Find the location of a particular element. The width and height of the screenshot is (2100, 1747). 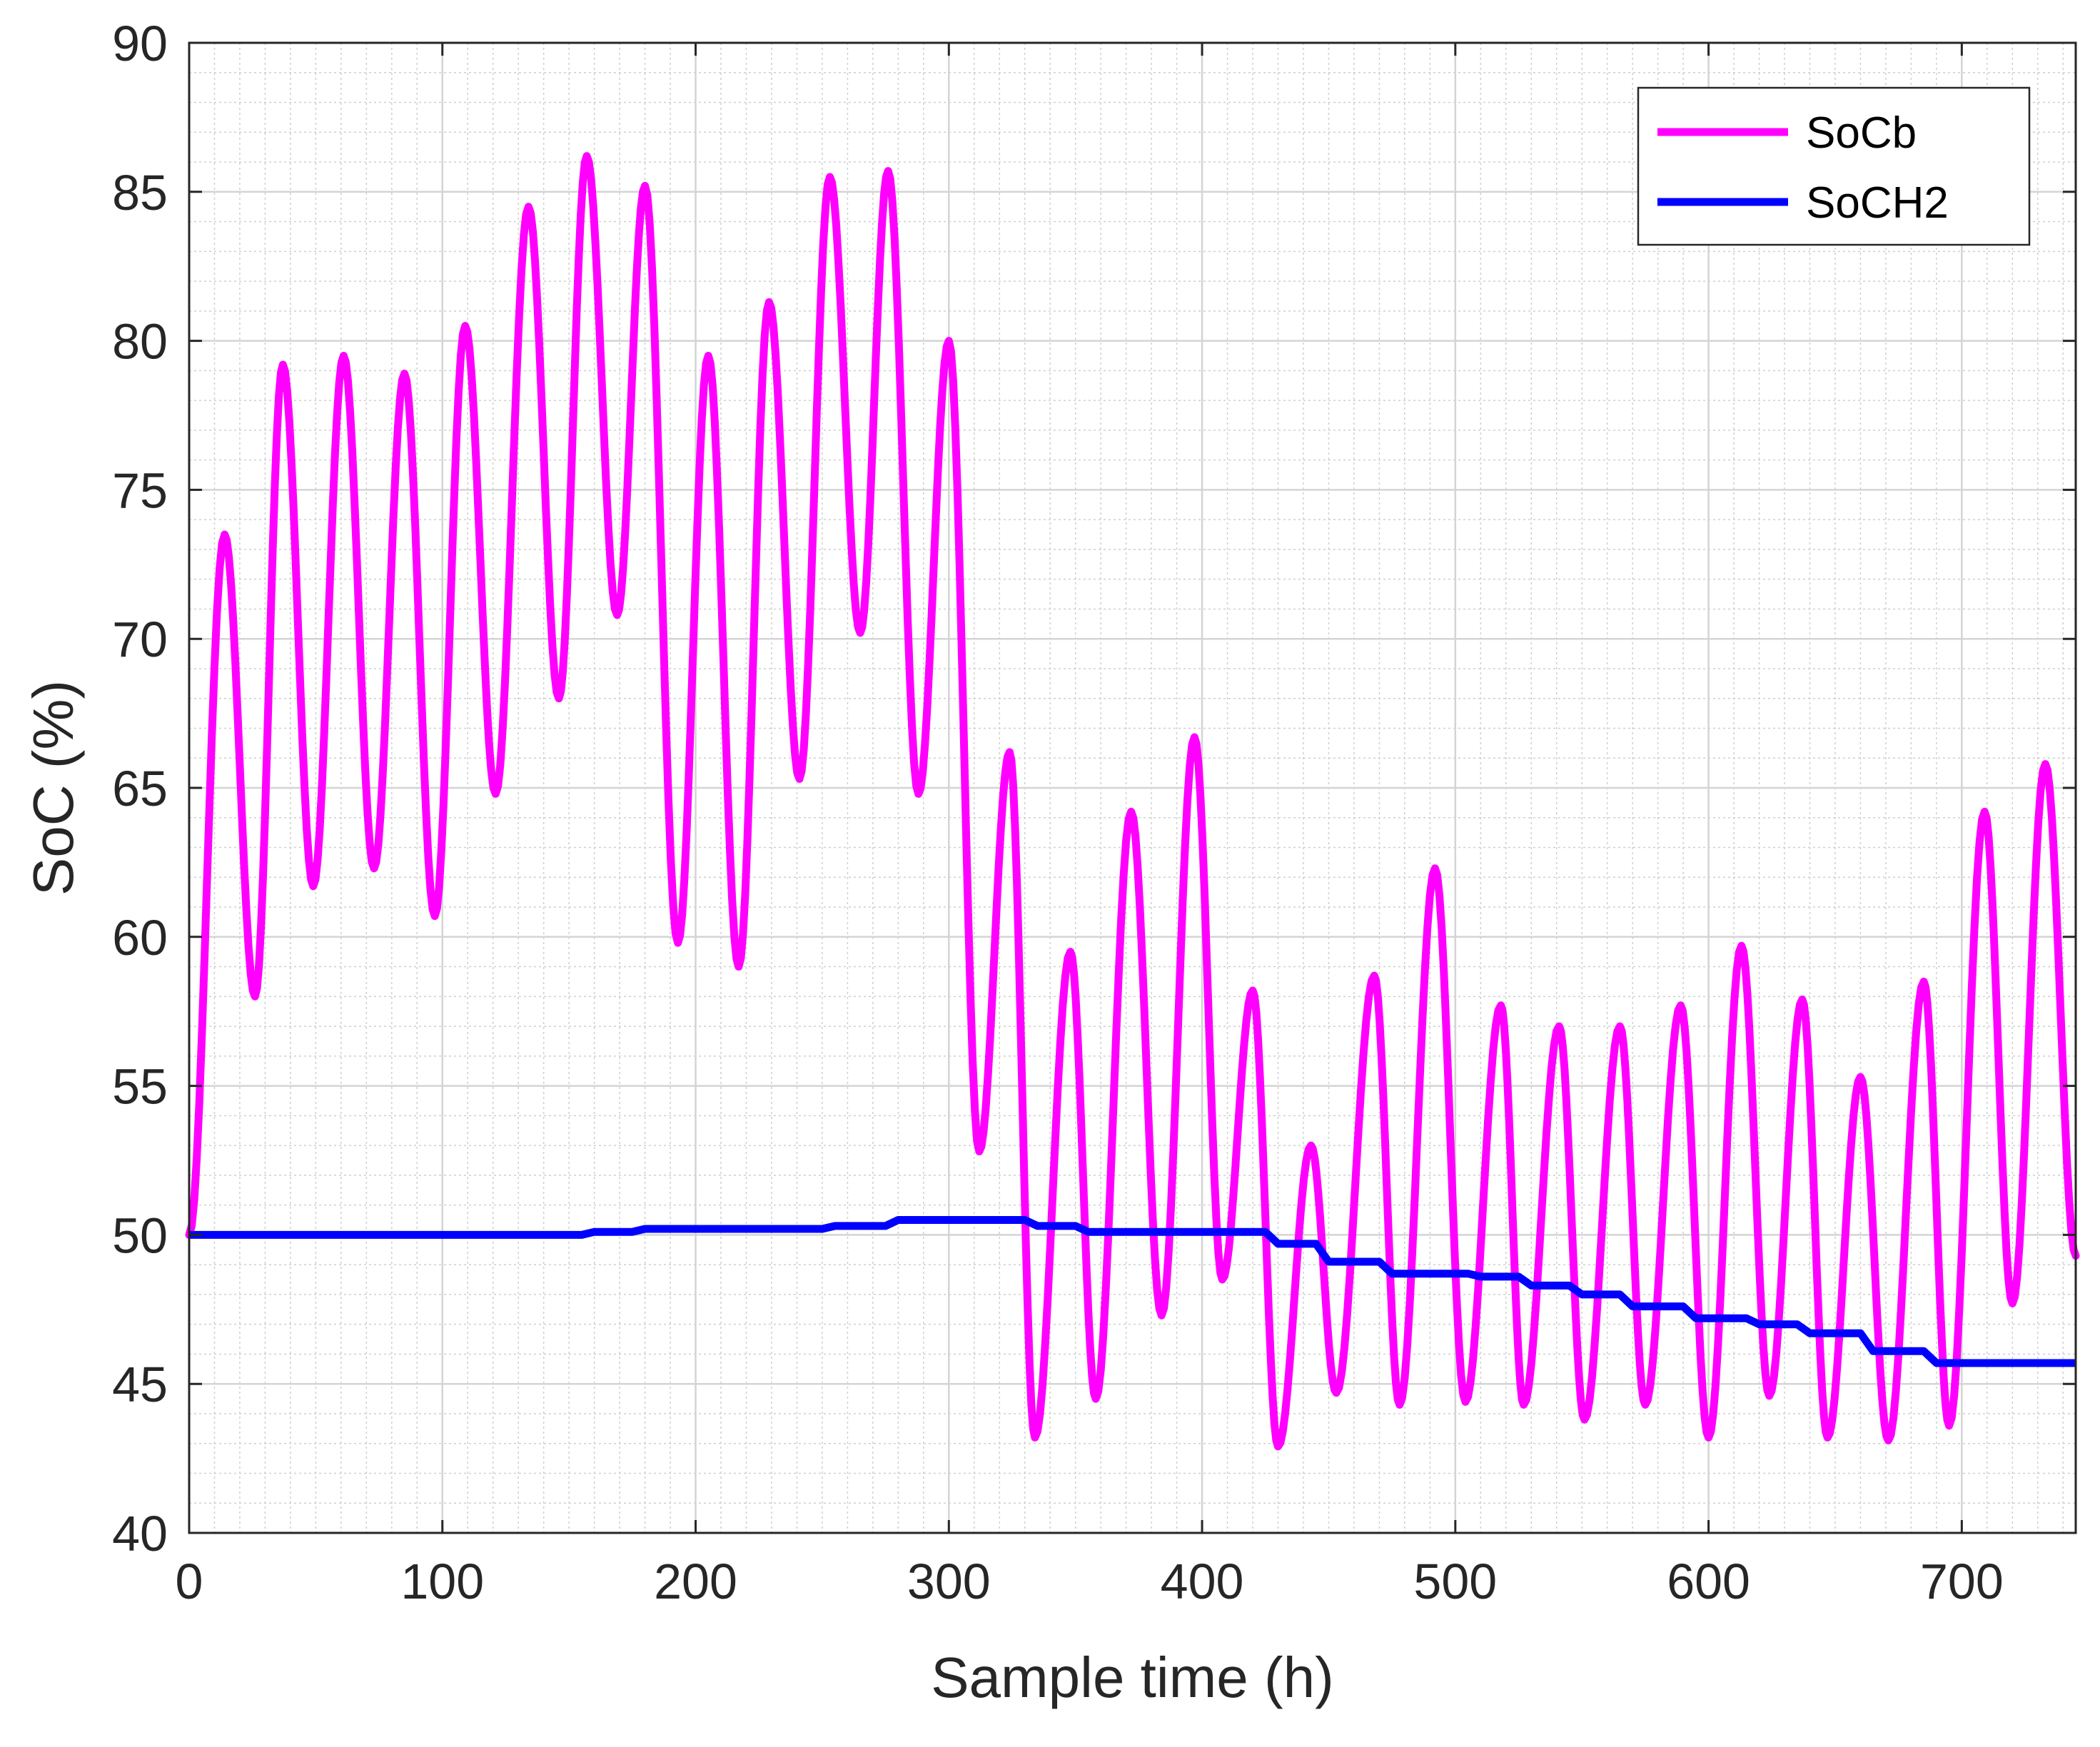

x-tick-labels: 0 100 200 300 400 500 600 700 is located at coordinates (1090, 1581).